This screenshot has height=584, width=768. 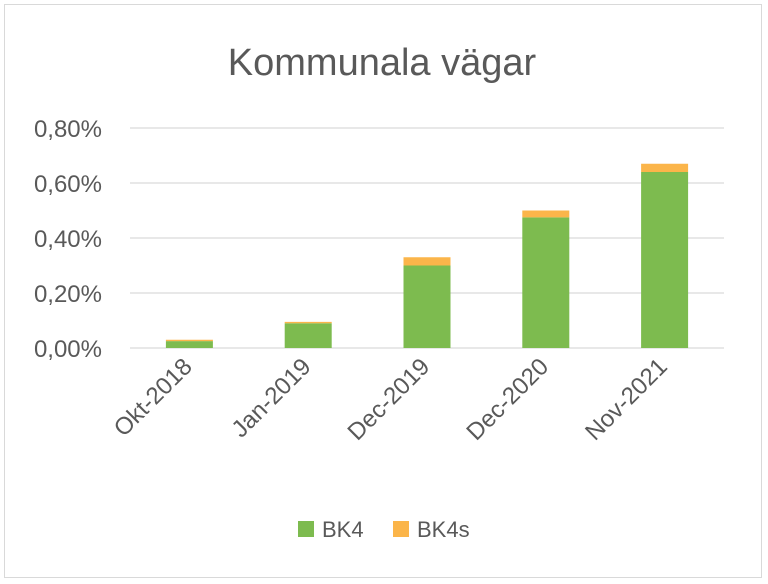 What do you see at coordinates (153, 397) in the screenshot?
I see `x-tick-label: Okt-2018` at bounding box center [153, 397].